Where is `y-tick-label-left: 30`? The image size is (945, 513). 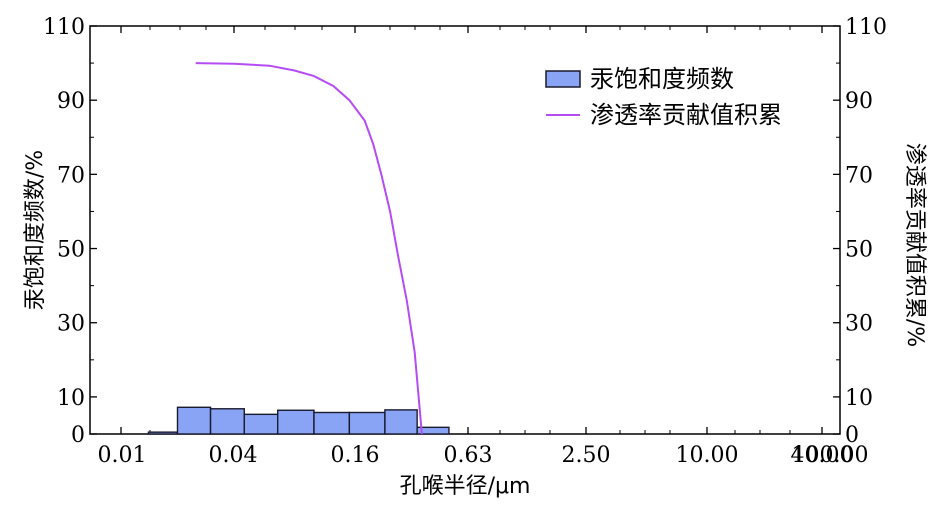 y-tick-label-left: 30 is located at coordinates (71, 324).